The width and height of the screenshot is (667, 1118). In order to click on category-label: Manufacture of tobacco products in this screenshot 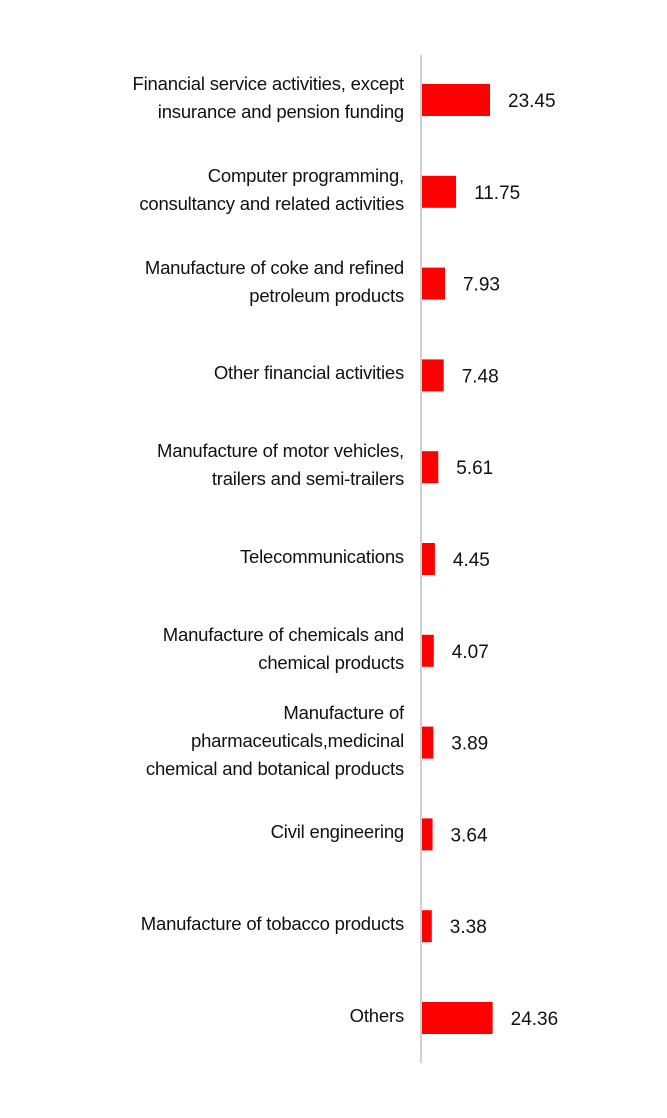, I will do `click(272, 924)`.